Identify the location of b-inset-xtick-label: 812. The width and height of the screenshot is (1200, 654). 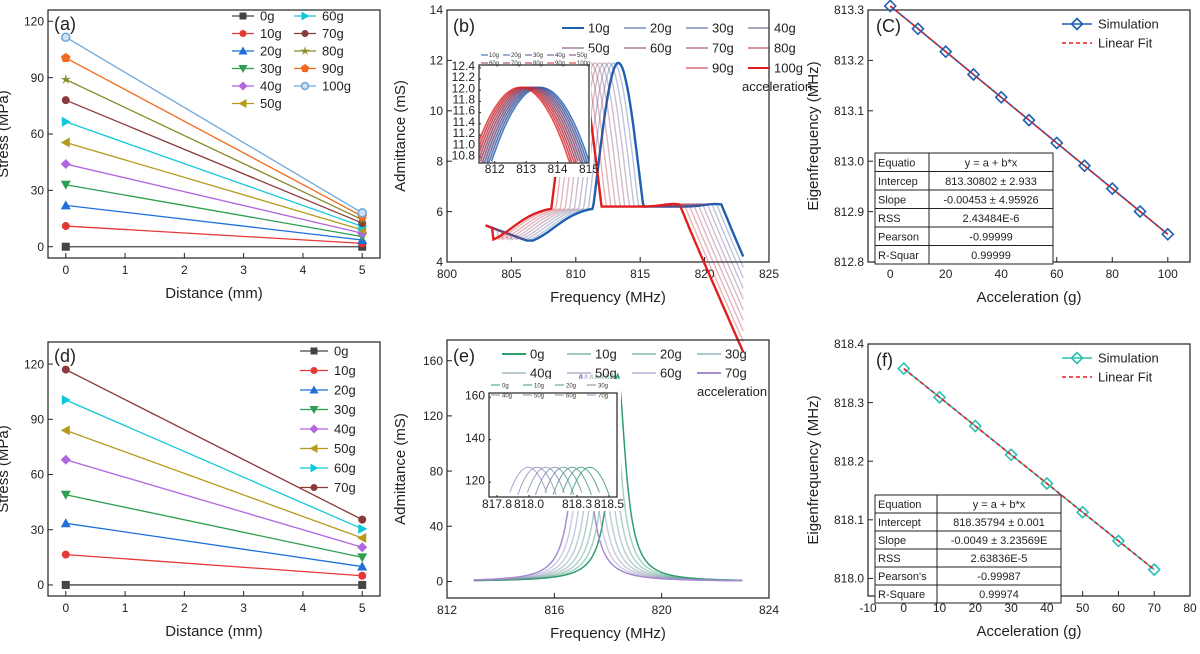
(495, 169).